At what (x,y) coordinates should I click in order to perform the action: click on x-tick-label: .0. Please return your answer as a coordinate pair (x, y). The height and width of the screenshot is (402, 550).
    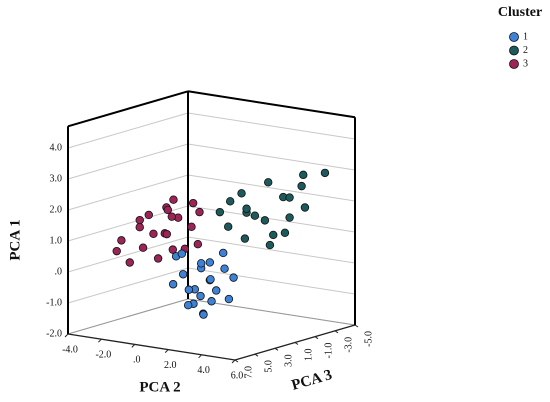
    Looking at the image, I should click on (137, 360).